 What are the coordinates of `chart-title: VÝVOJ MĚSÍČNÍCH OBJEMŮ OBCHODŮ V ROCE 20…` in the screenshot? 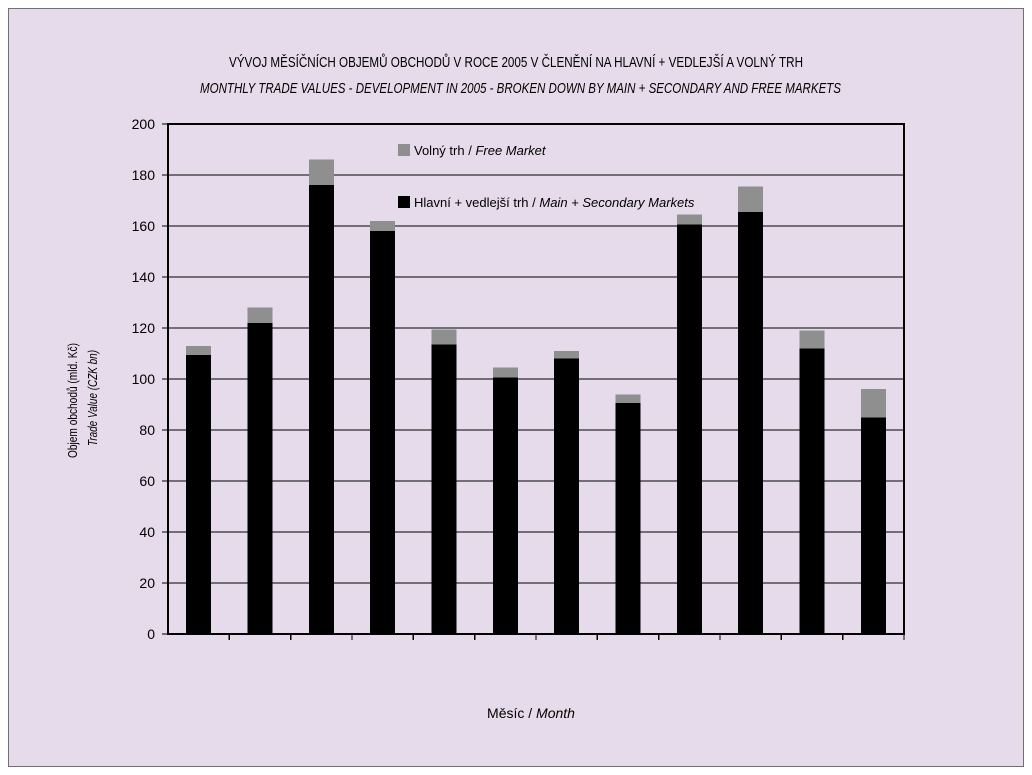 It's located at (516, 62).